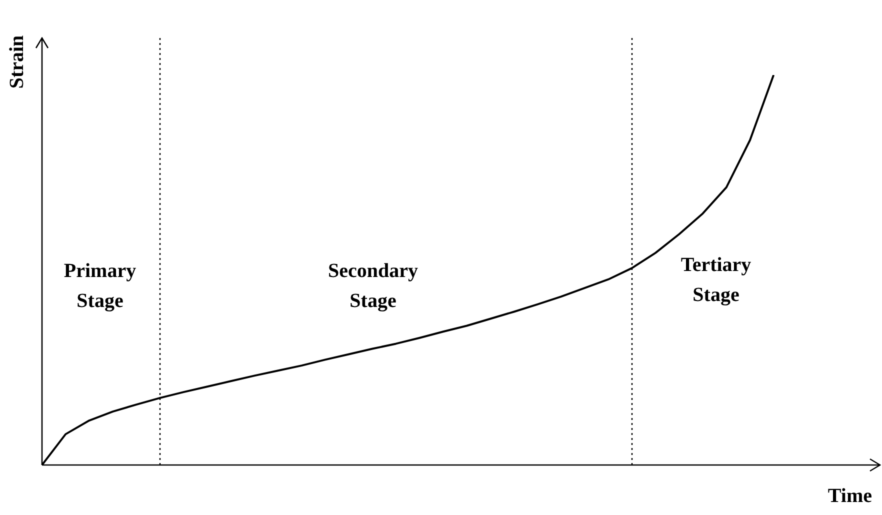 The image size is (882, 515). What do you see at coordinates (373, 286) in the screenshot?
I see `annotation: Secondary Stage` at bounding box center [373, 286].